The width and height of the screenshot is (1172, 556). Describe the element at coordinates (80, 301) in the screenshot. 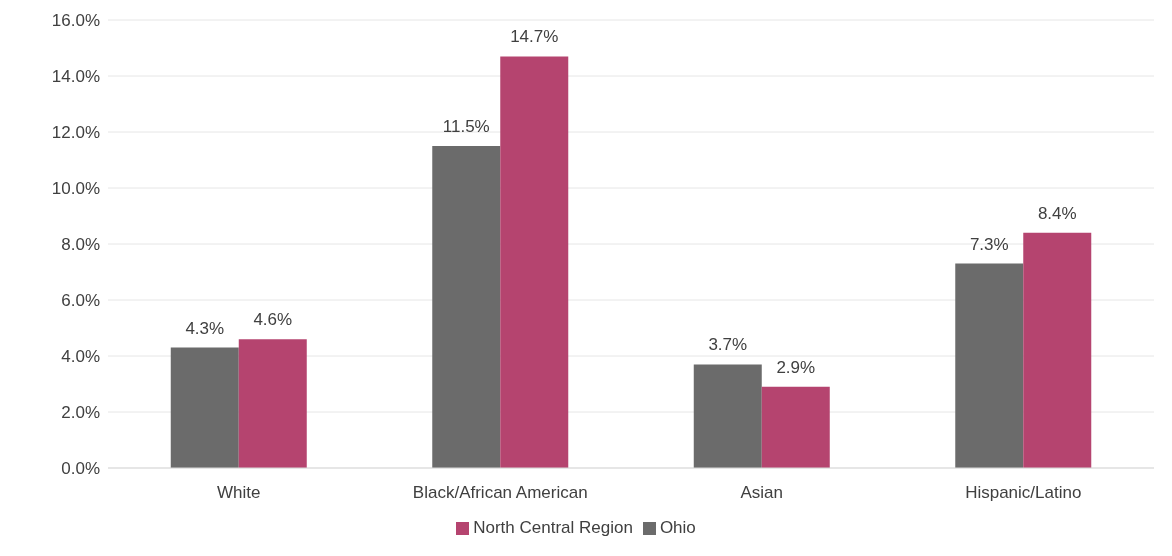

I see `y-tick-label: 6.0%` at that location.